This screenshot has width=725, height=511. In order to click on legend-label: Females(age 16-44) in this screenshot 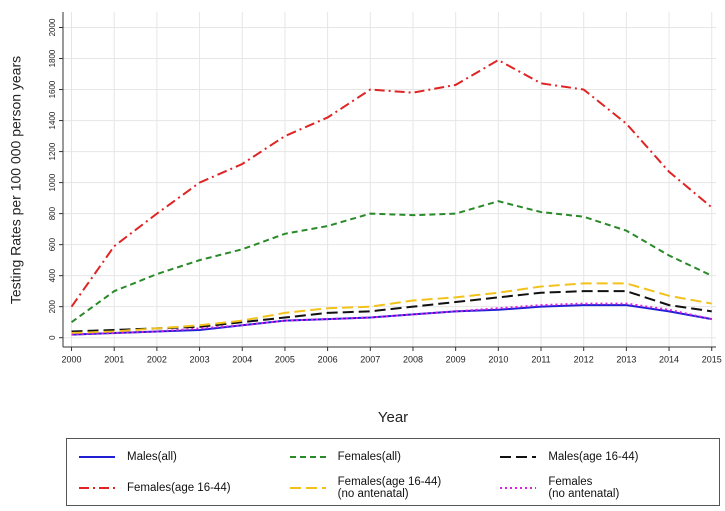, I will do `click(179, 487)`.